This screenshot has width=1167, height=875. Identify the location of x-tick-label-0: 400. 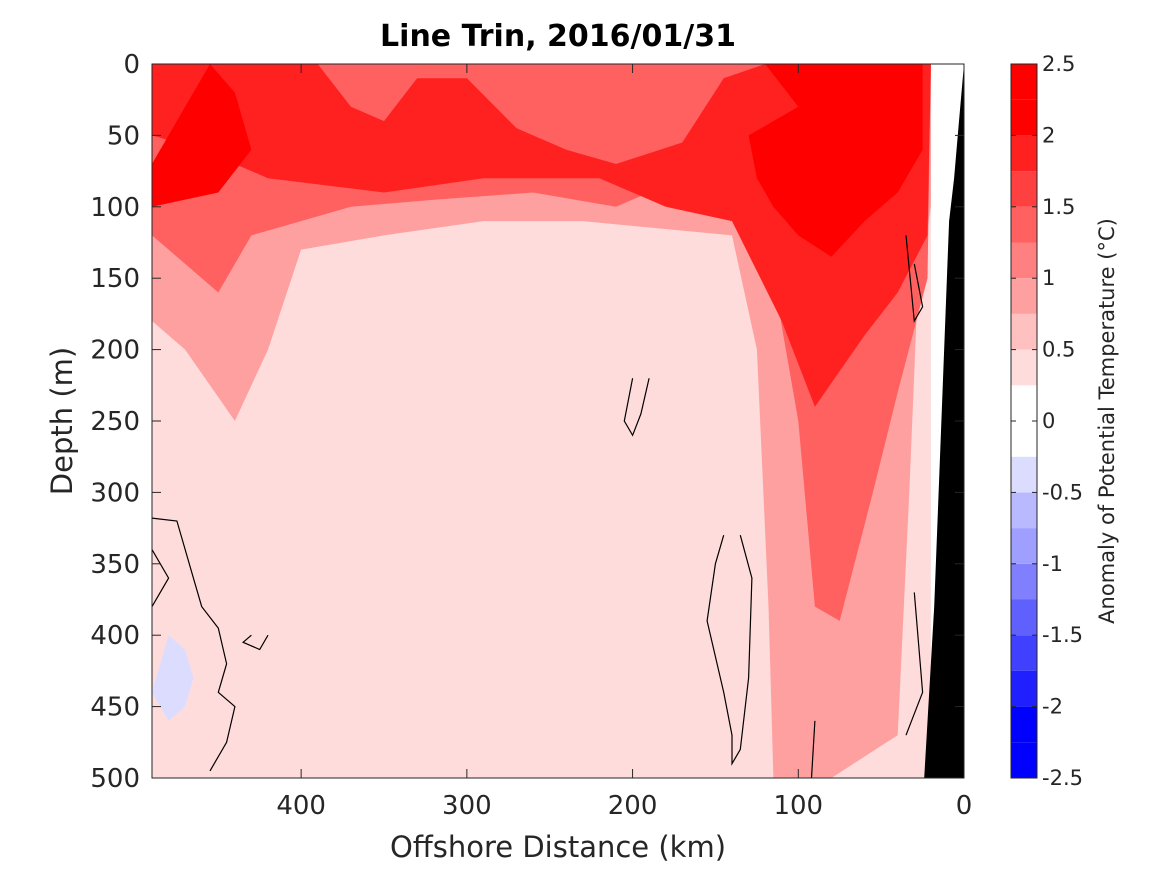
(301, 806).